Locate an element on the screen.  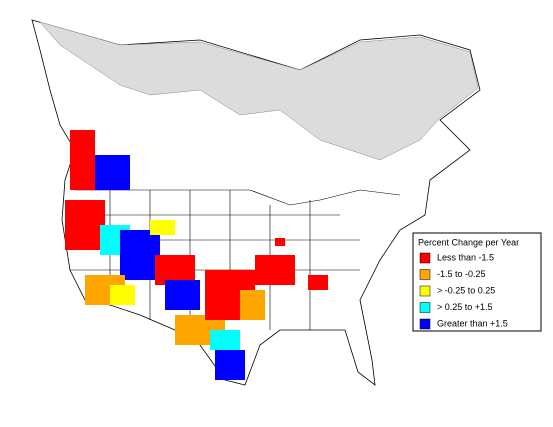
legend-box is located at coordinates (477, 282).